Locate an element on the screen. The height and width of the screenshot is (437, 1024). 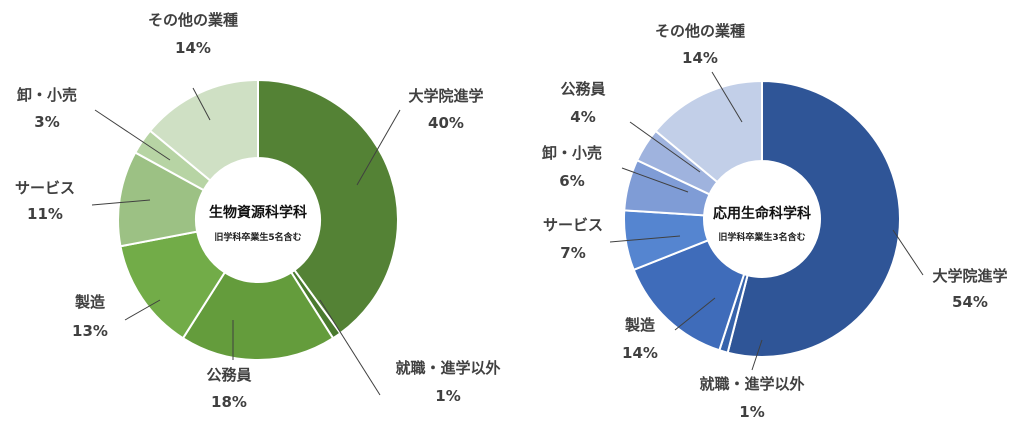
percent-label: 7% is located at coordinates (572, 253).